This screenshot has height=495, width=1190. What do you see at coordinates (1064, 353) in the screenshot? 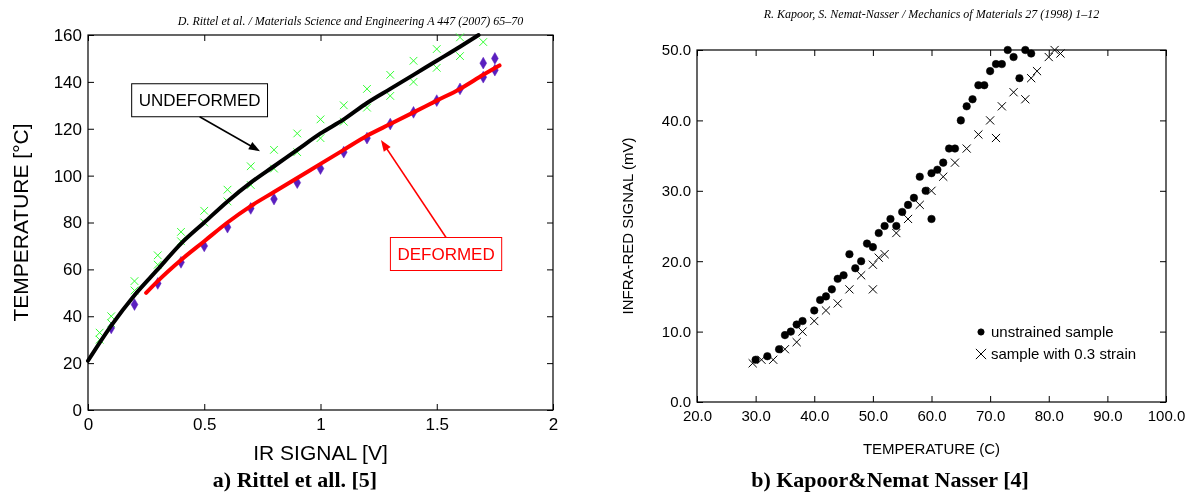
I see `legend-label: sample with 0.3 strain` at bounding box center [1064, 353].